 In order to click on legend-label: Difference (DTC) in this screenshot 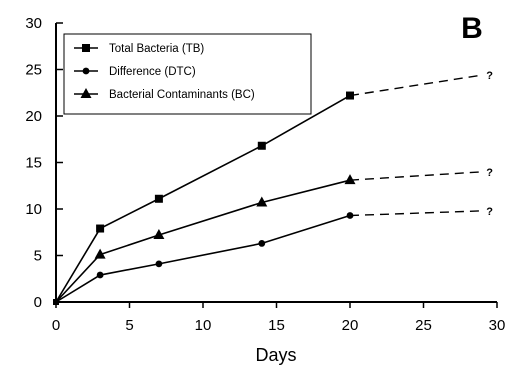, I will do `click(152, 72)`.